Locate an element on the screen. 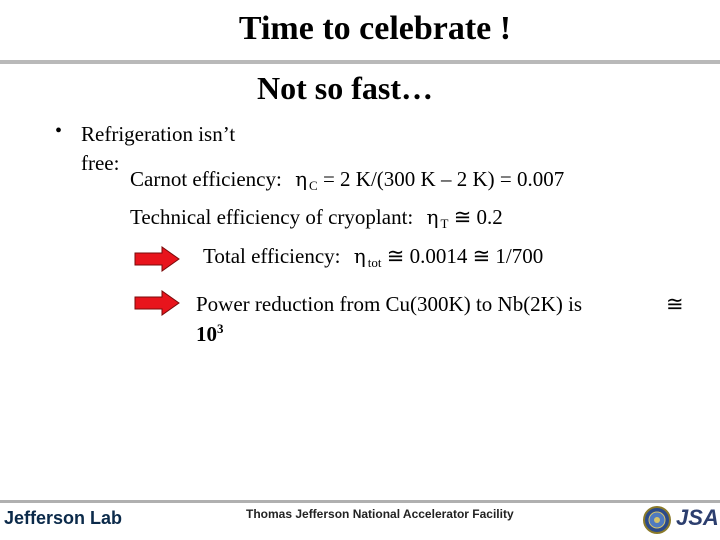 This screenshot has height=540, width=720. bullet-text: Refrigeration isn’t free: is located at coordinates (158, 149).